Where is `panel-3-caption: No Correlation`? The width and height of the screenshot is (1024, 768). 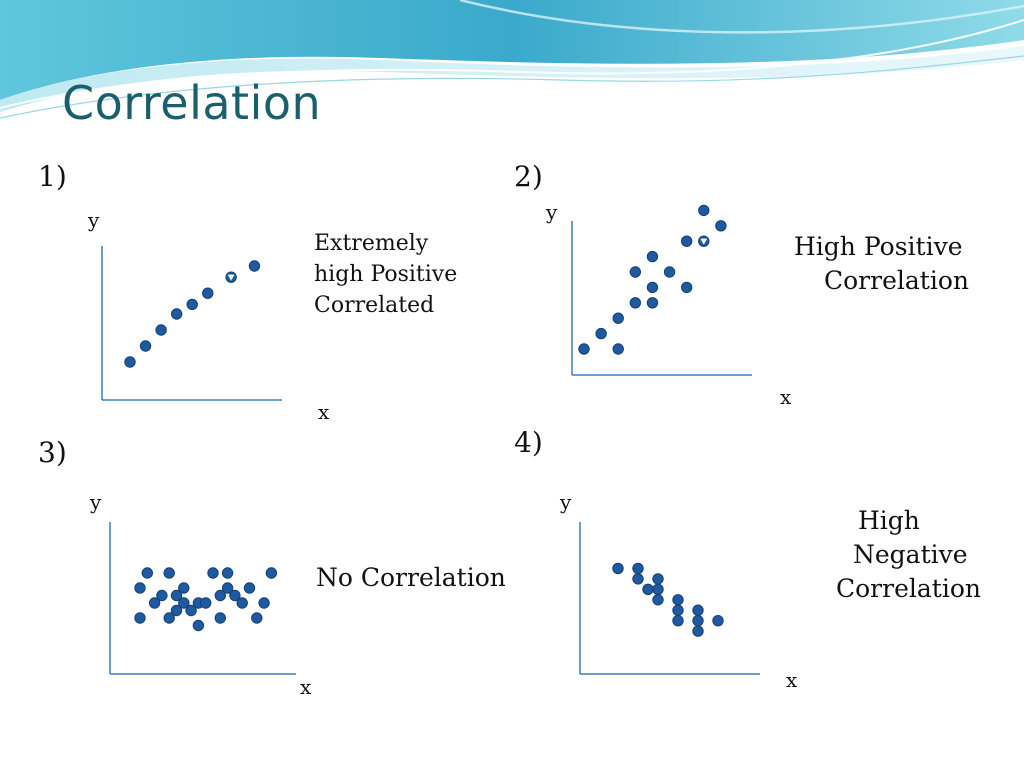
panel-3-caption: No Correlation is located at coordinates (411, 578).